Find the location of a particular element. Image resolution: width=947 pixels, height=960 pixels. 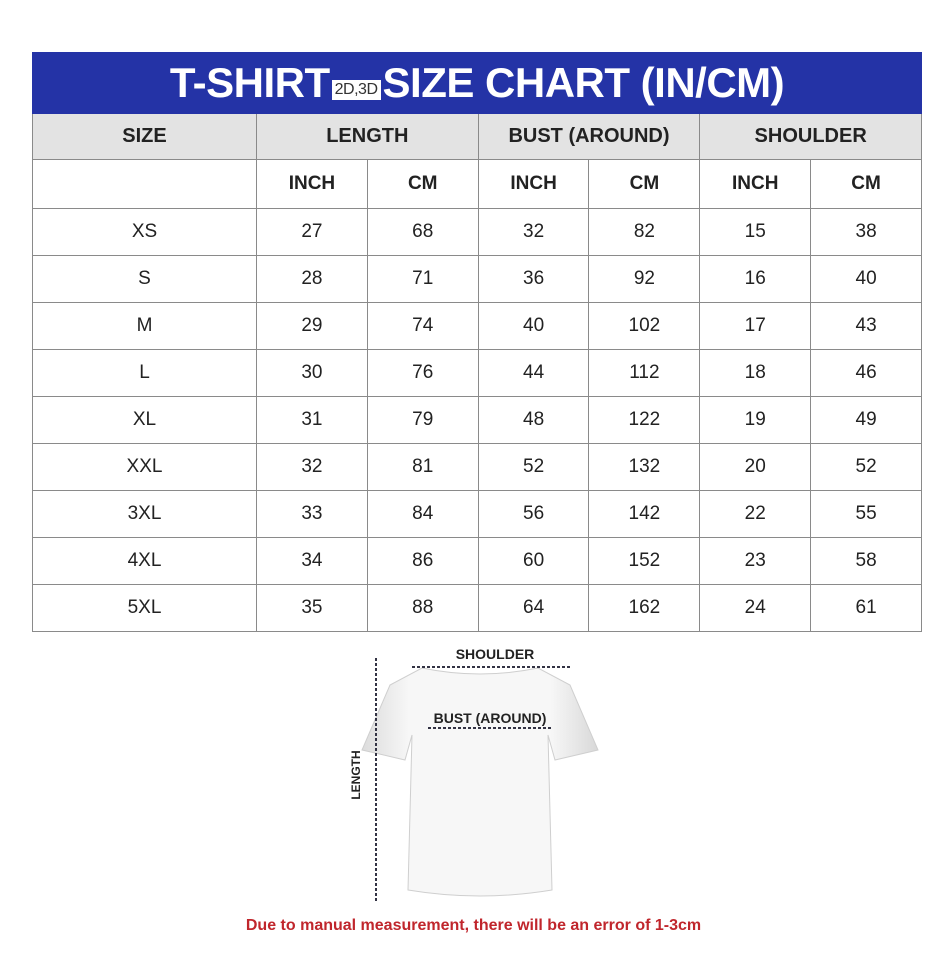

length-label: LENGTH is located at coordinates (356, 774).